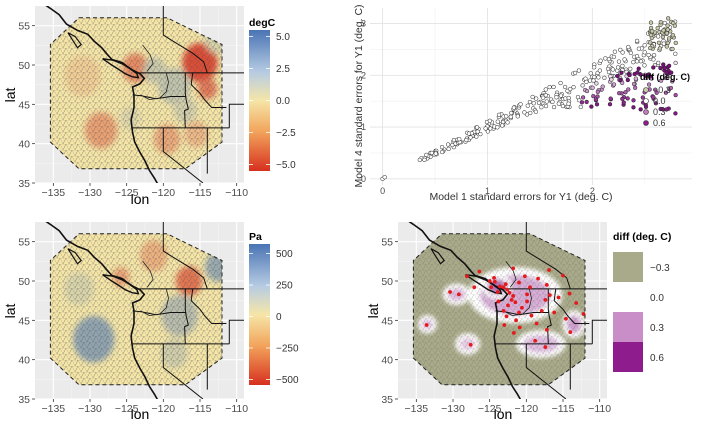 This screenshot has height=427, width=712. I want to click on x-tick-label: −110, so click(599, 409).